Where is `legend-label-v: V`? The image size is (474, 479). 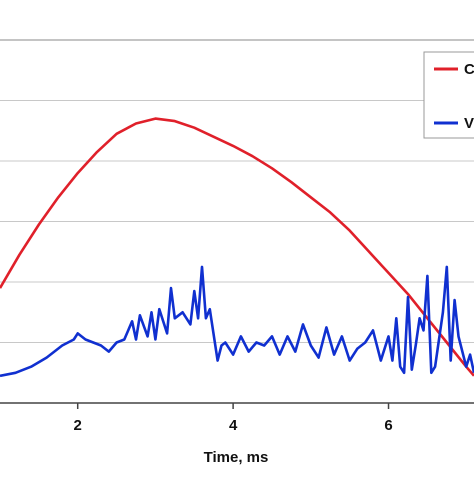 legend-label-v: V is located at coordinates (469, 123).